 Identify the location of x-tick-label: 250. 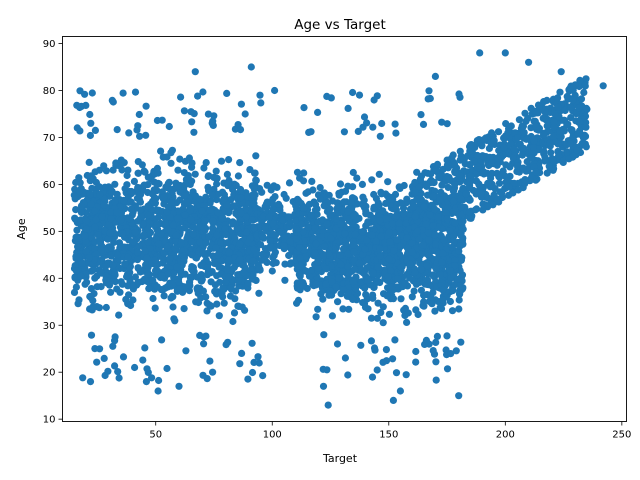
(621, 435).